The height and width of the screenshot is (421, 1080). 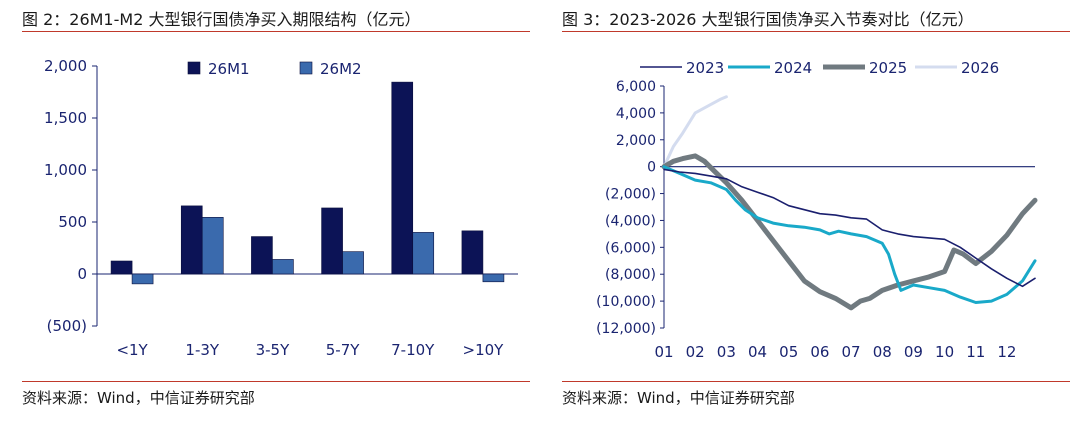 What do you see at coordinates (65, 118) in the screenshot?
I see `y-tick-label: 1,500` at bounding box center [65, 118].